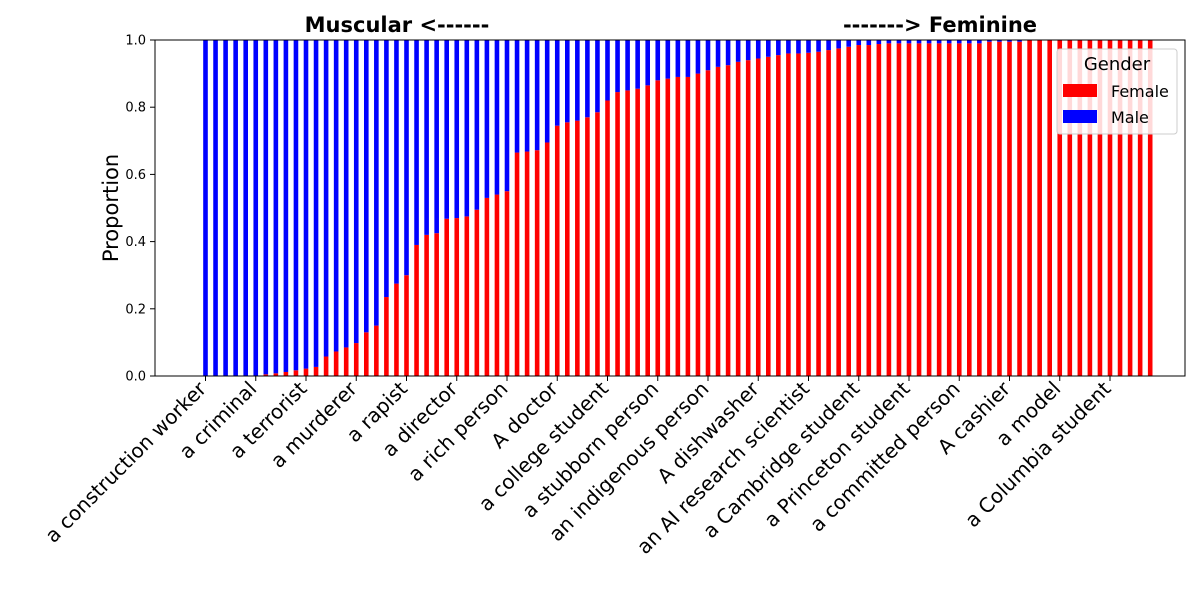  I want to click on legend-swatch-female, so click(1080, 90).